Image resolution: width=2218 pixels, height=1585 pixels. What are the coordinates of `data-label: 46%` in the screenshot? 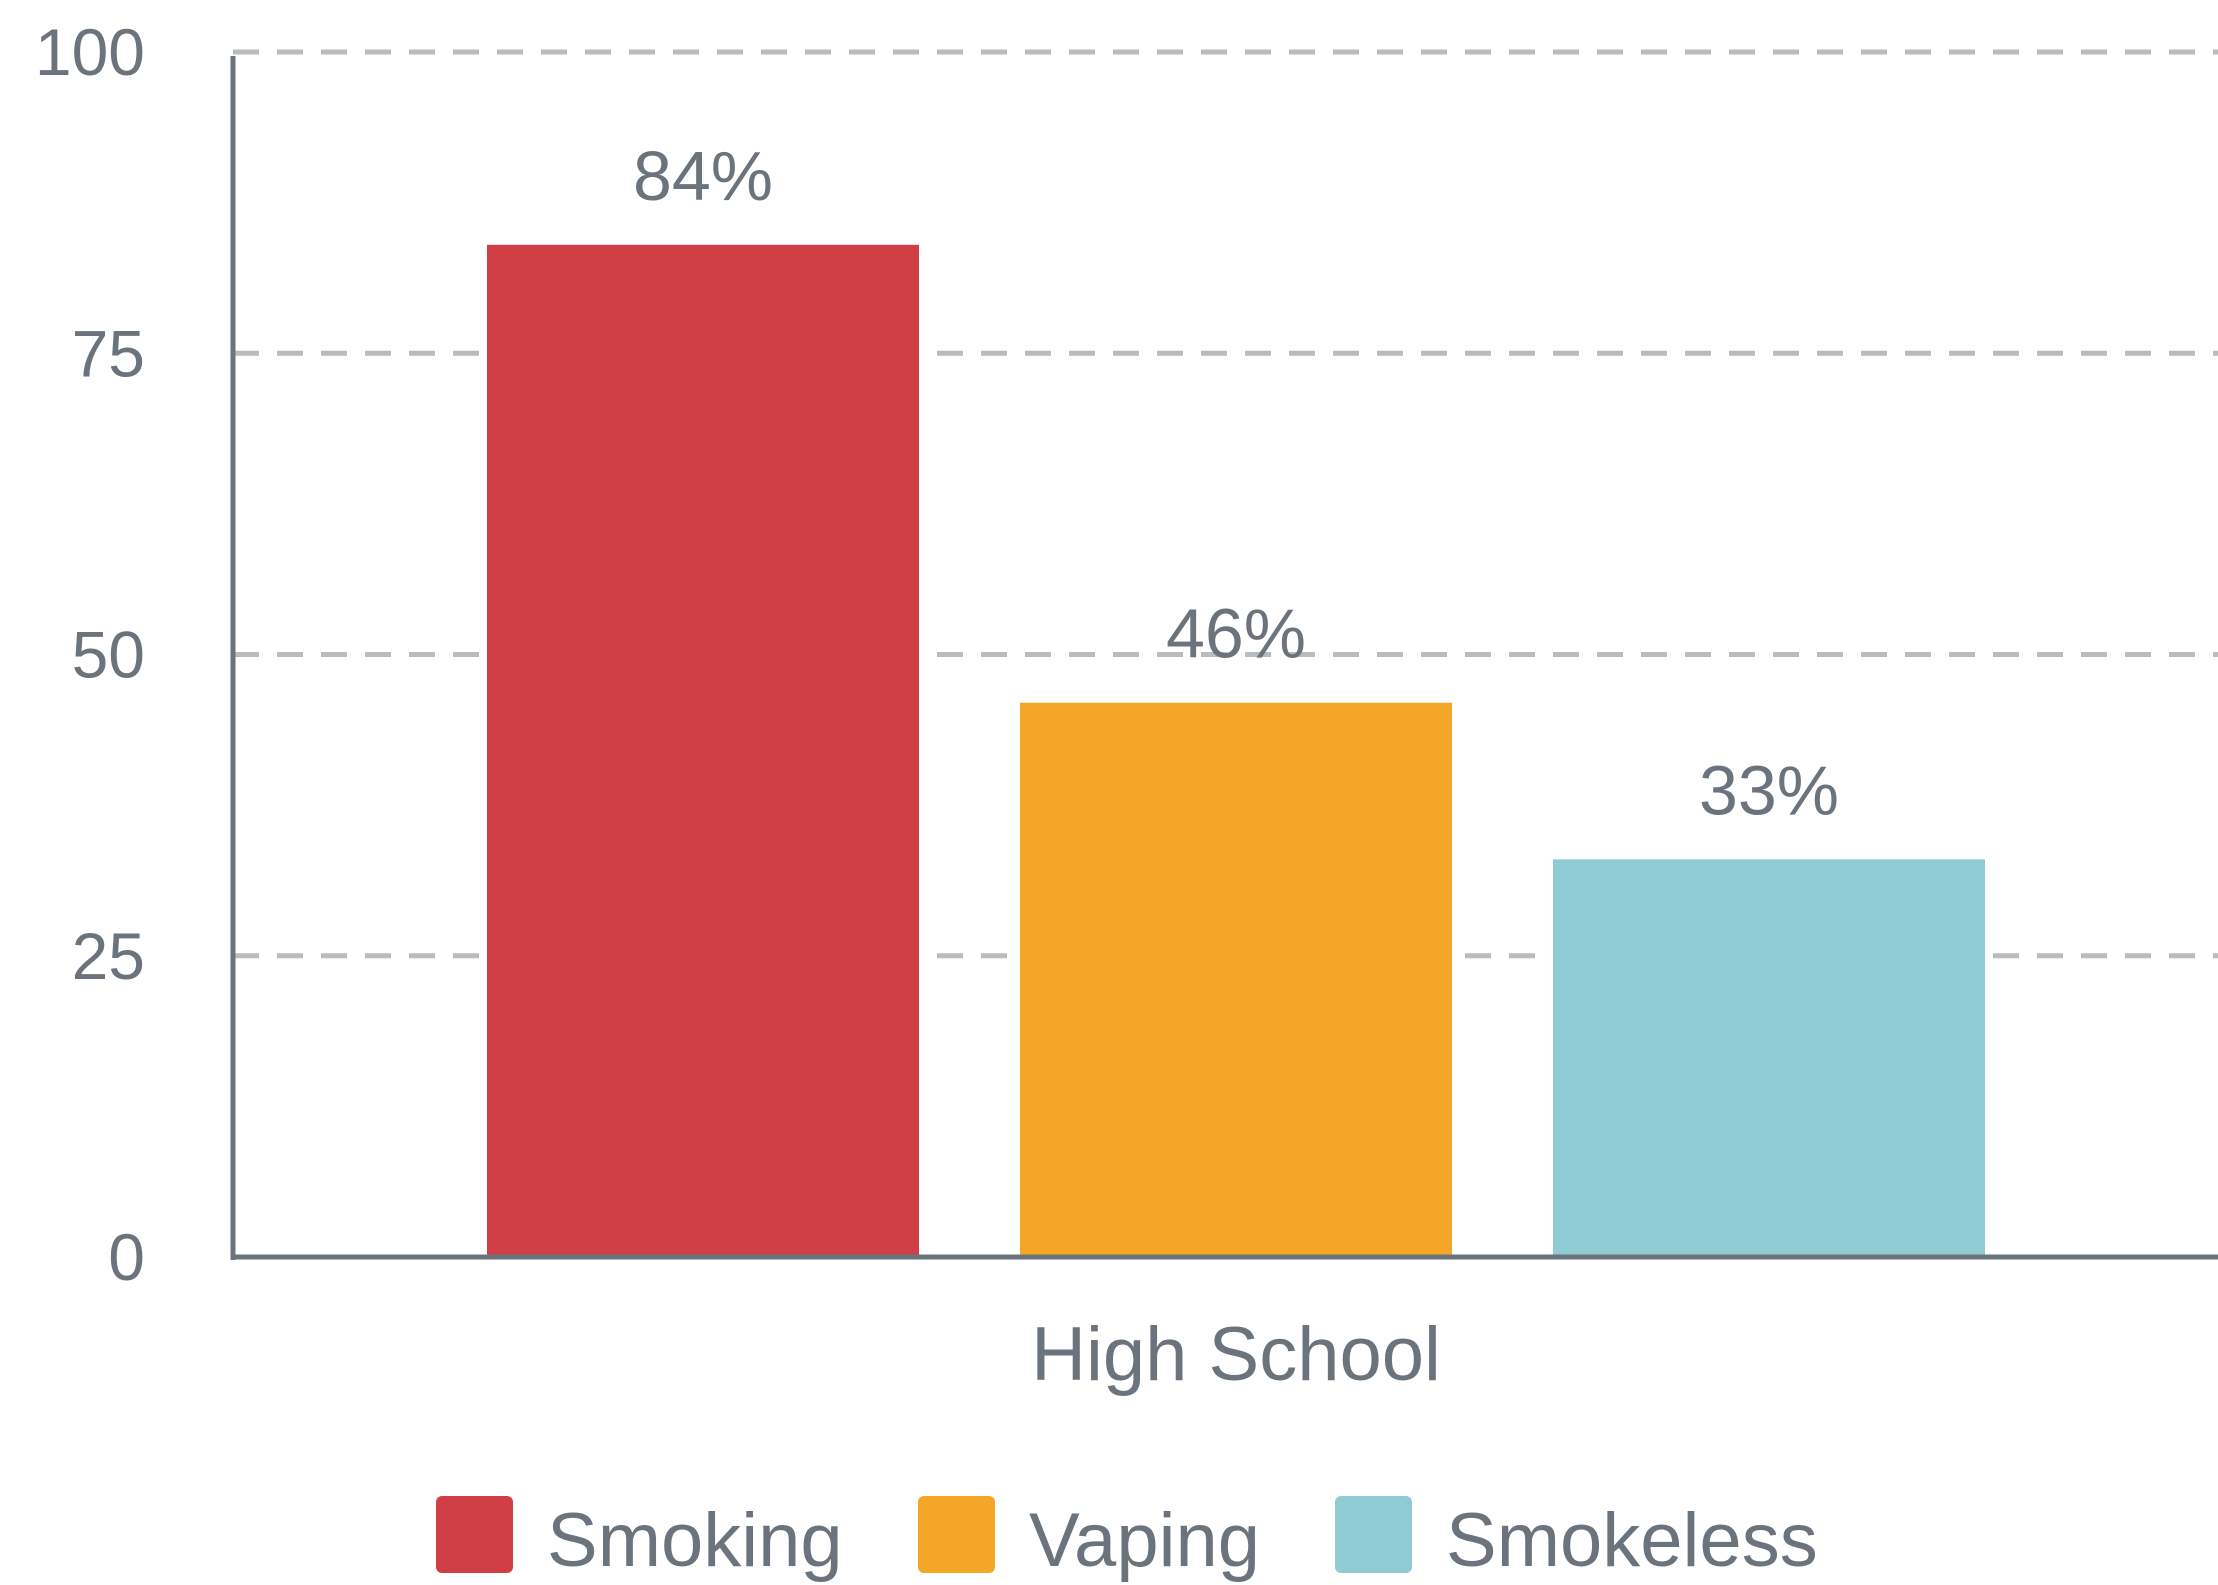 It's located at (1236, 634).